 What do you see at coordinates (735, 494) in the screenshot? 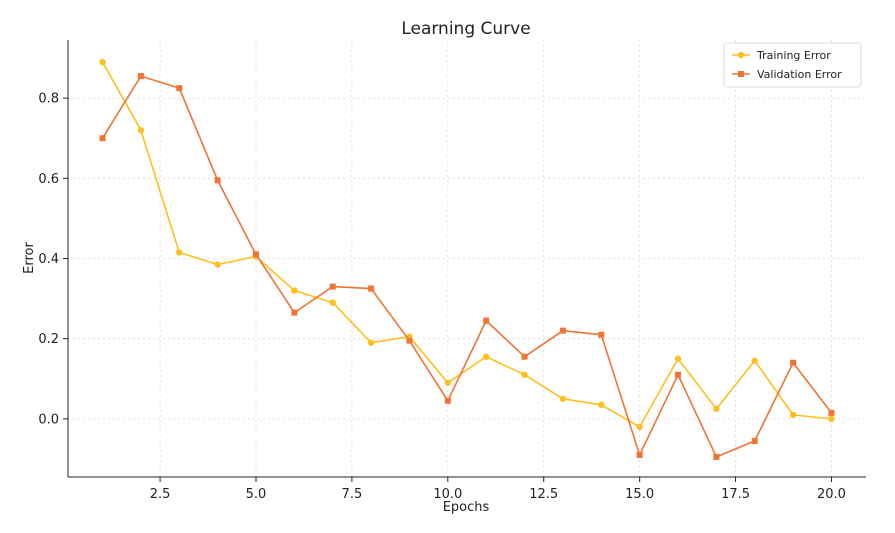
I see `x-tick-label: 17.5` at bounding box center [735, 494].